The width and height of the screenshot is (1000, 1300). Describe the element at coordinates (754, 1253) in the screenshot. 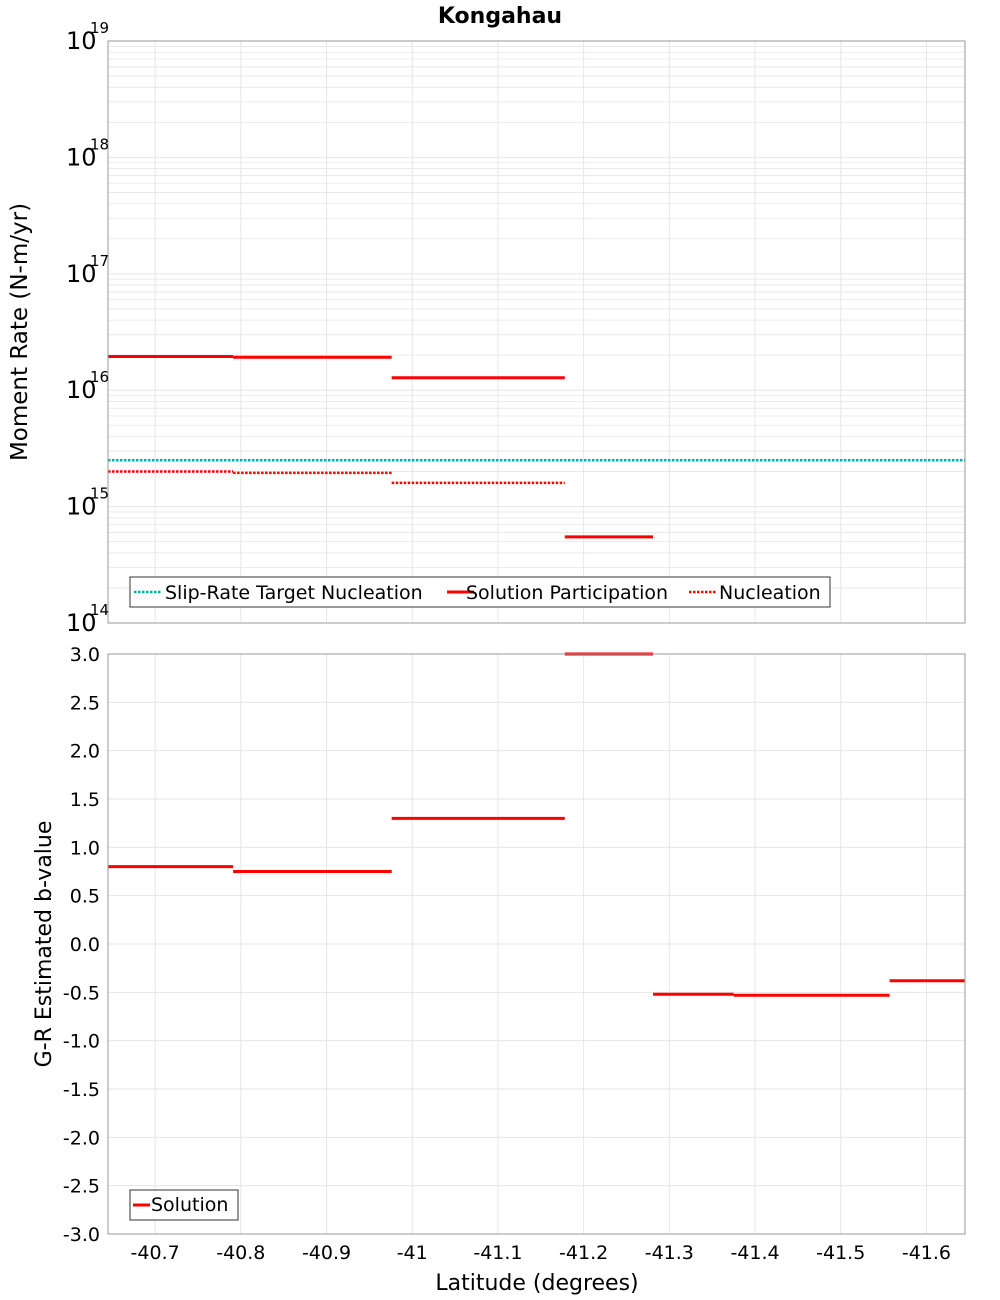

I see `x-tick-label: -41.4` at that location.